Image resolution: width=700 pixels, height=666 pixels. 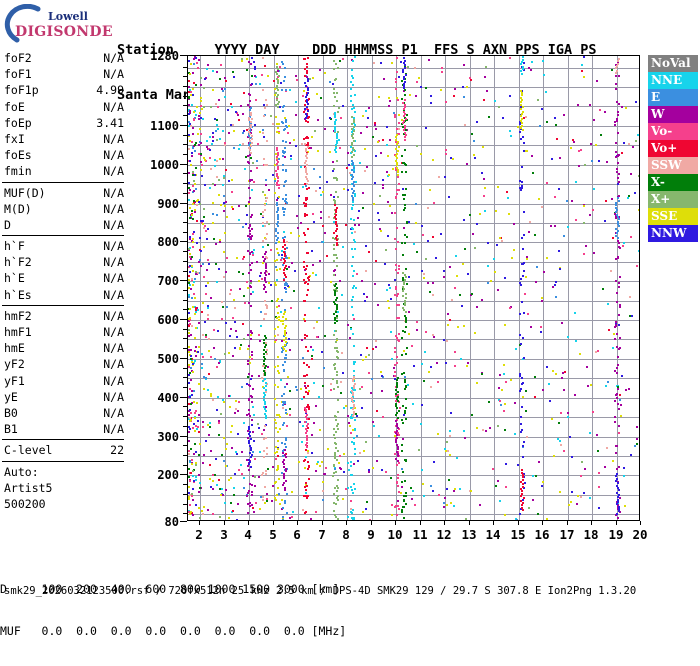 What do you see at coordinates (673, 131) in the screenshot?
I see `legend-item-vo-: Vo-` at bounding box center [673, 131].